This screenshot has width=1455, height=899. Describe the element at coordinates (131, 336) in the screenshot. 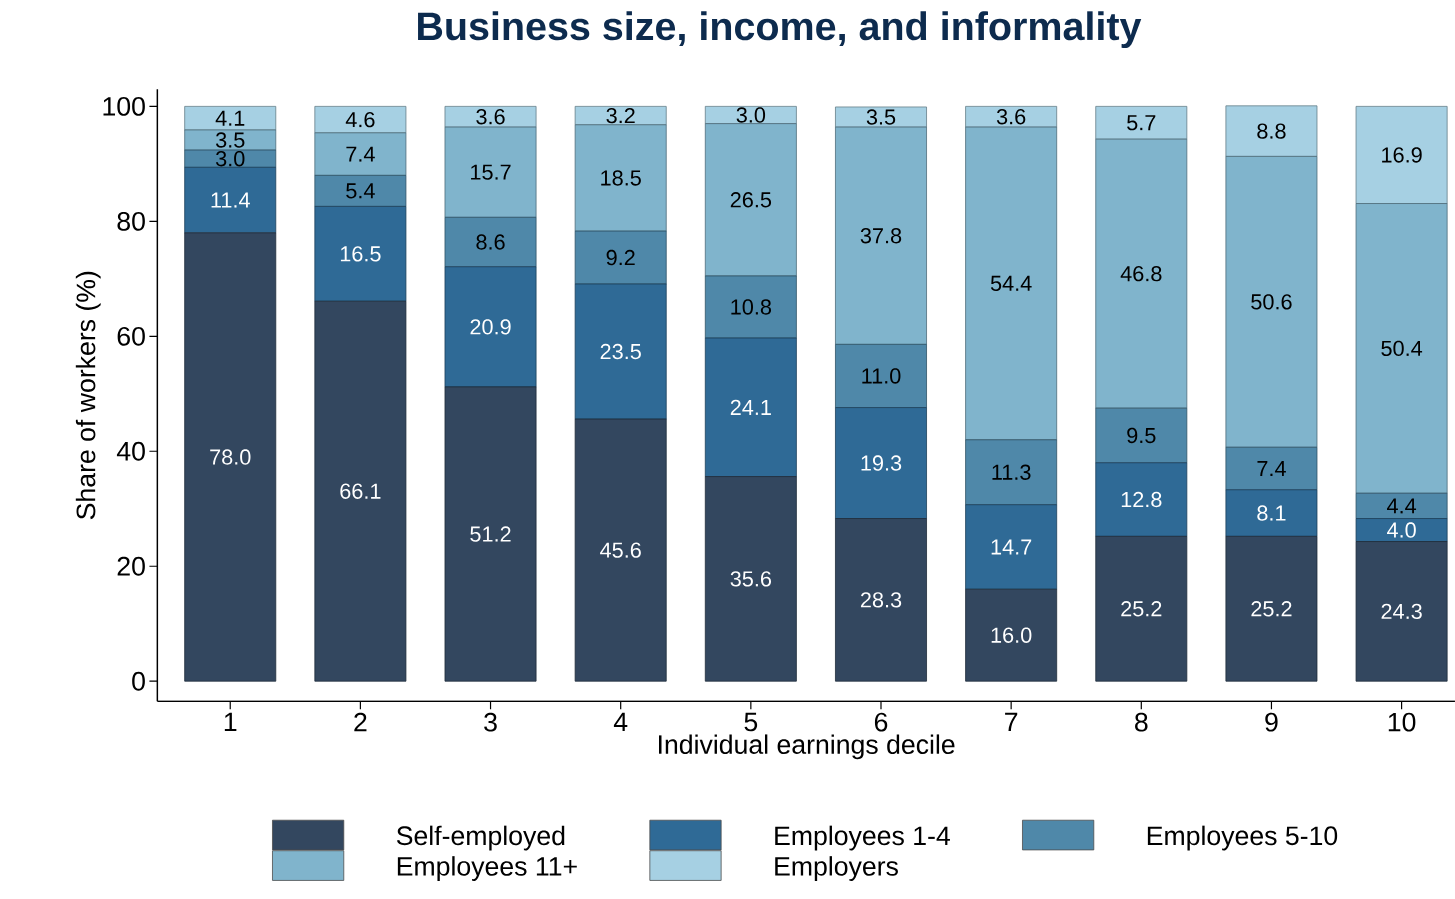

I see `y-tick-label: 60` at that location.